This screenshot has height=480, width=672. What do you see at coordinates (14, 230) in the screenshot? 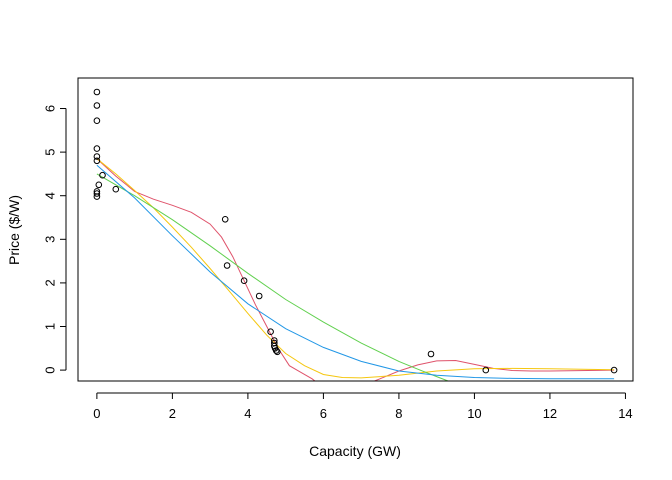
I see `y-axis-title: Price ($/W)` at bounding box center [14, 230].